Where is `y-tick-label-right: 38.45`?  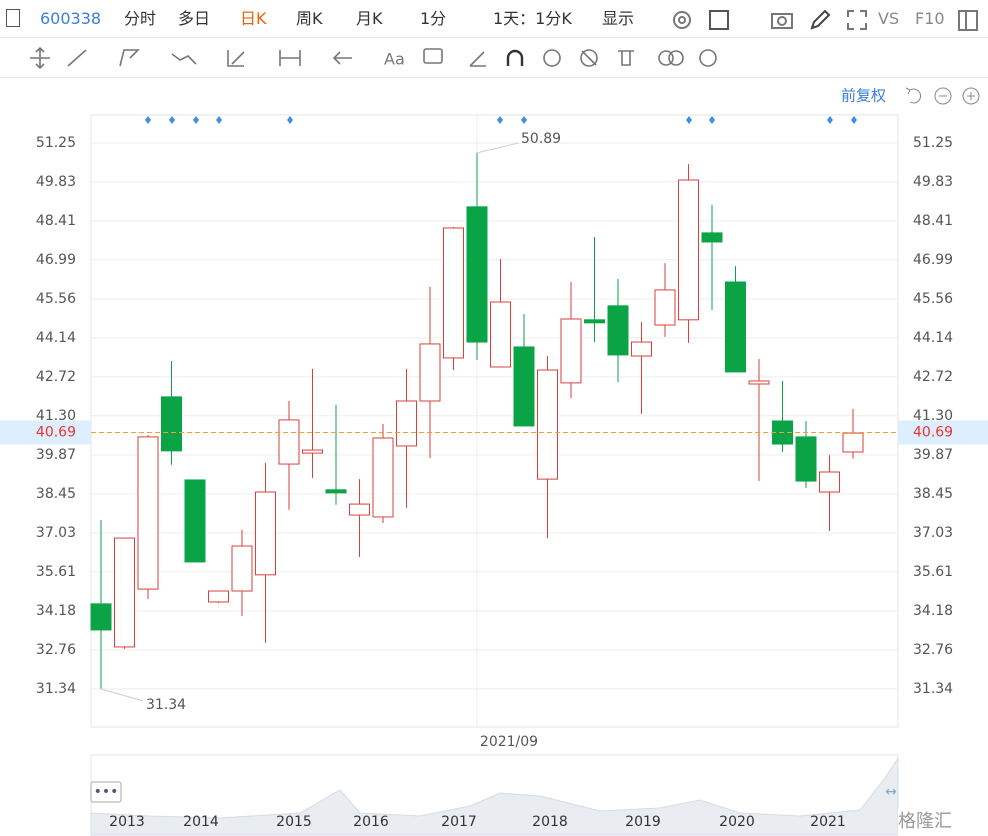 y-tick-label-right: 38.45 is located at coordinates (933, 494).